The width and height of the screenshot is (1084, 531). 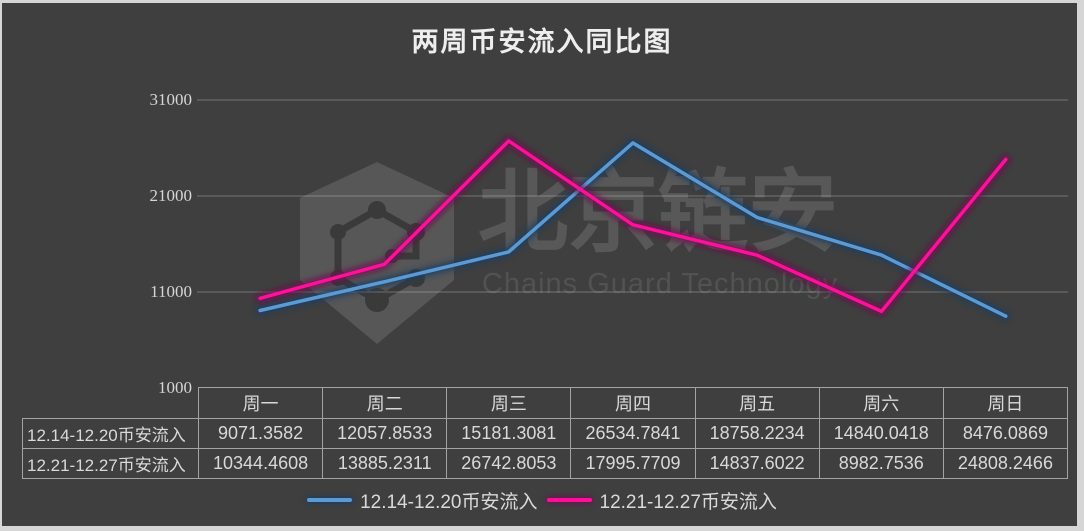 I want to click on table-cell: 26742.8053, so click(x=509, y=463).